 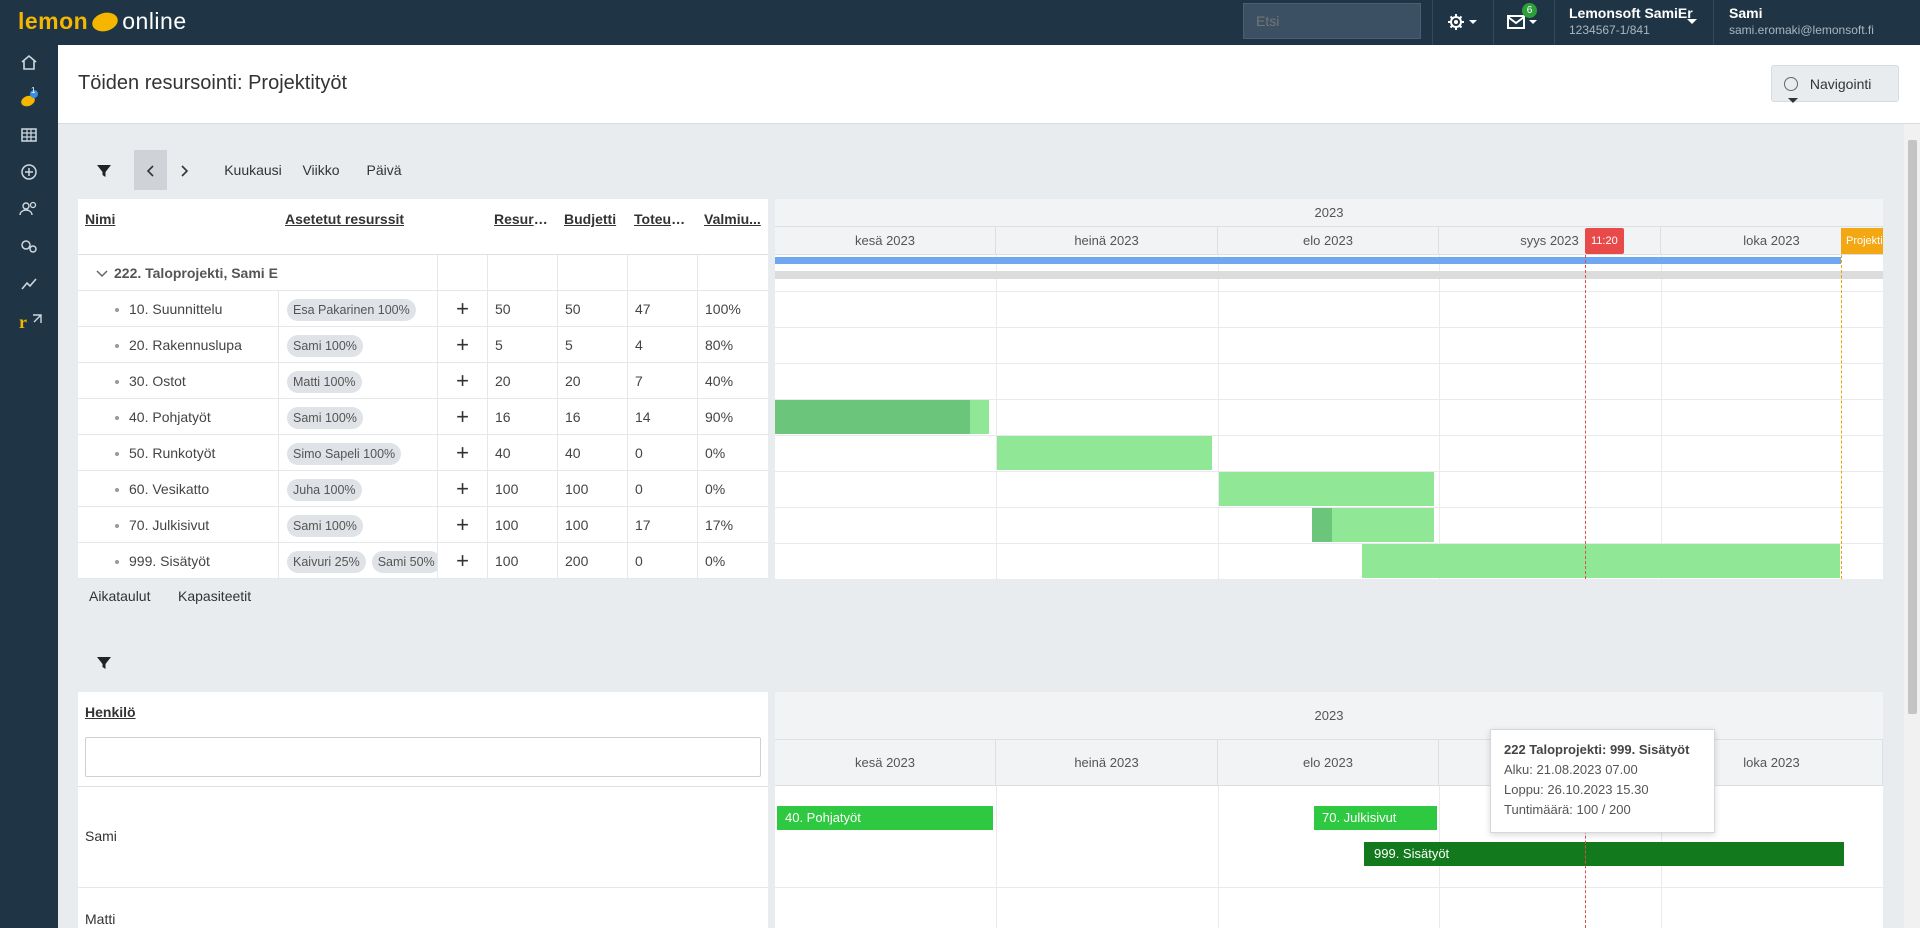 I want to click on task-row: 60. Vesikatto Juha 100% +100 100 0 0%, so click(x=423, y=489).